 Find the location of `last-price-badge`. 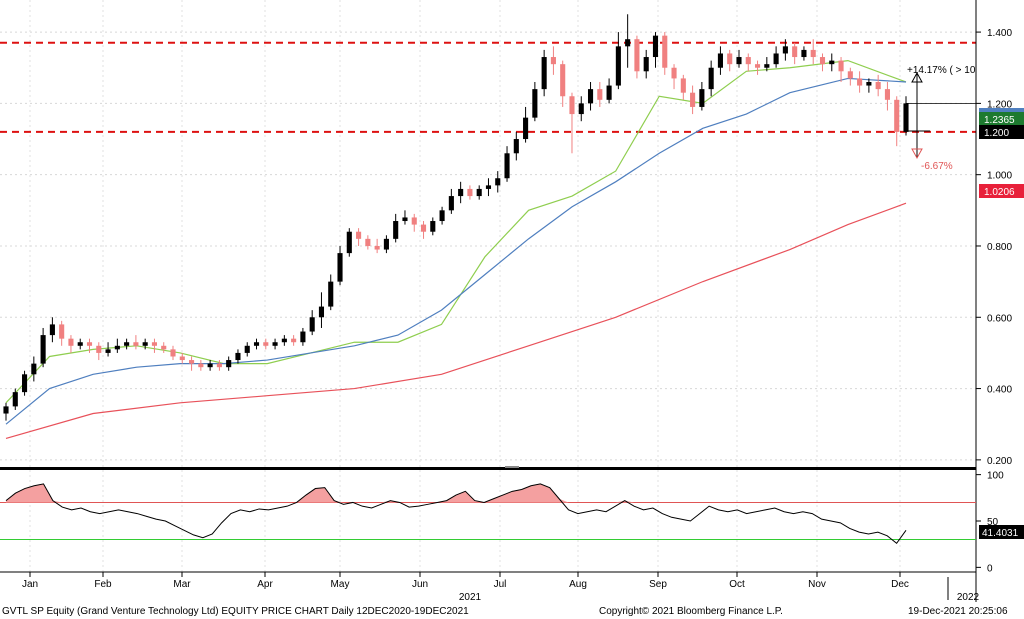

last-price-badge is located at coordinates (1001, 132).